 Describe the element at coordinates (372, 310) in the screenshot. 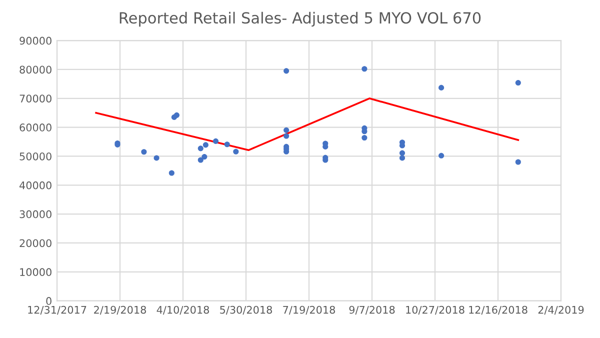

I see `x-tick-label: 9/7/2018` at that location.